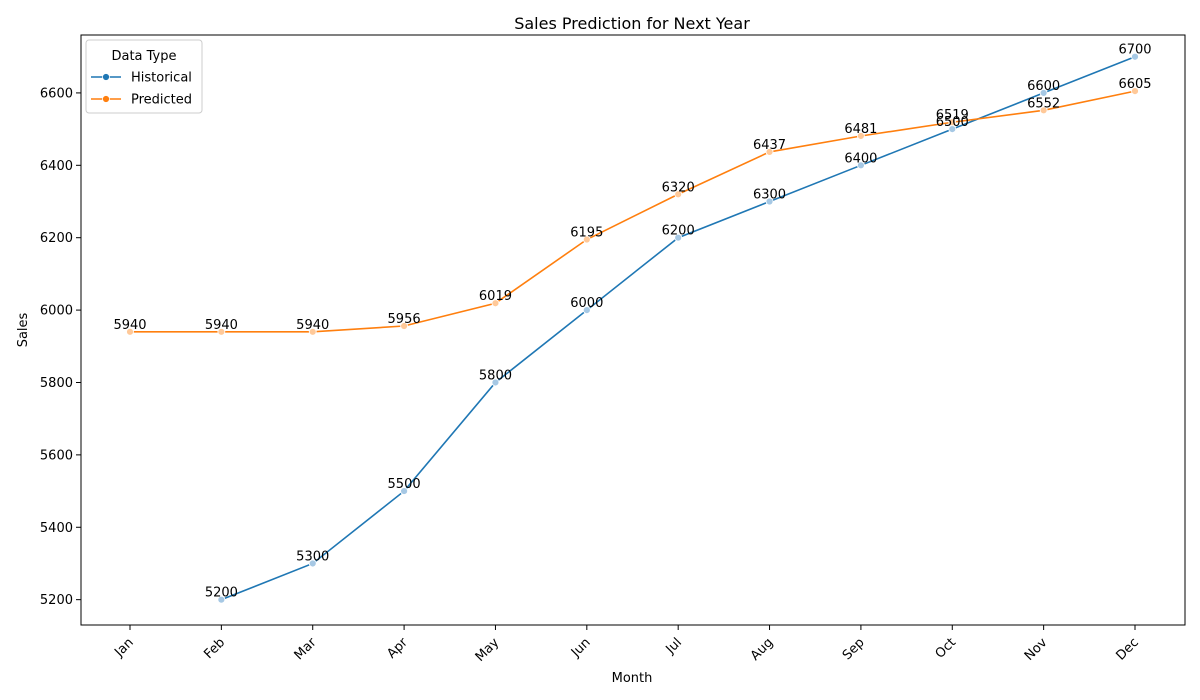  What do you see at coordinates (632, 678) in the screenshot?
I see `x-axis-label: Month` at bounding box center [632, 678].